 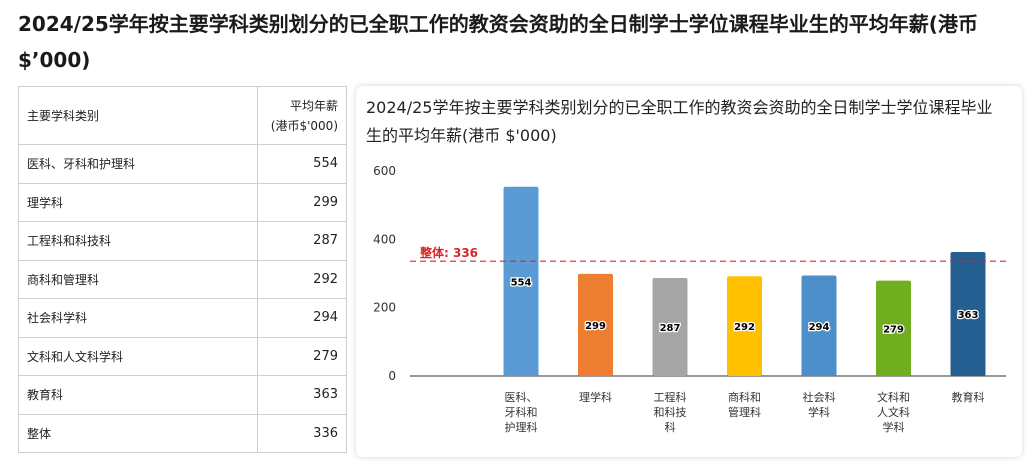 I want to click on table-row: 医科、牙科和护理科 554, so click(x=182, y=164).